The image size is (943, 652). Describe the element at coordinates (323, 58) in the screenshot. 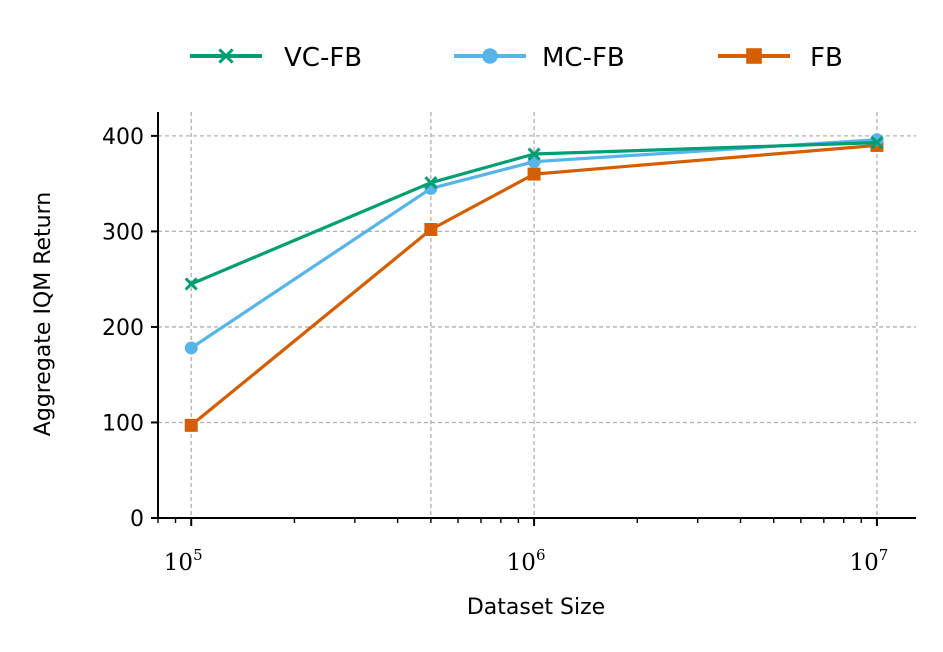

I see `legend-label: VC-FB` at that location.